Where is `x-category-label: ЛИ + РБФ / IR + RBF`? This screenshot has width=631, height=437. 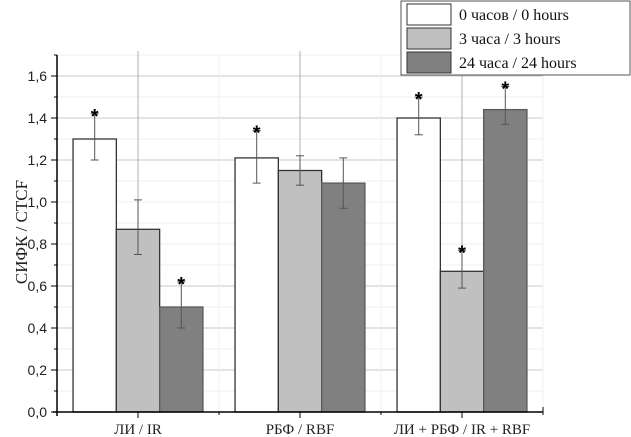 x-category-label: ЛИ + РБФ / IR + RBF is located at coordinates (462, 429).